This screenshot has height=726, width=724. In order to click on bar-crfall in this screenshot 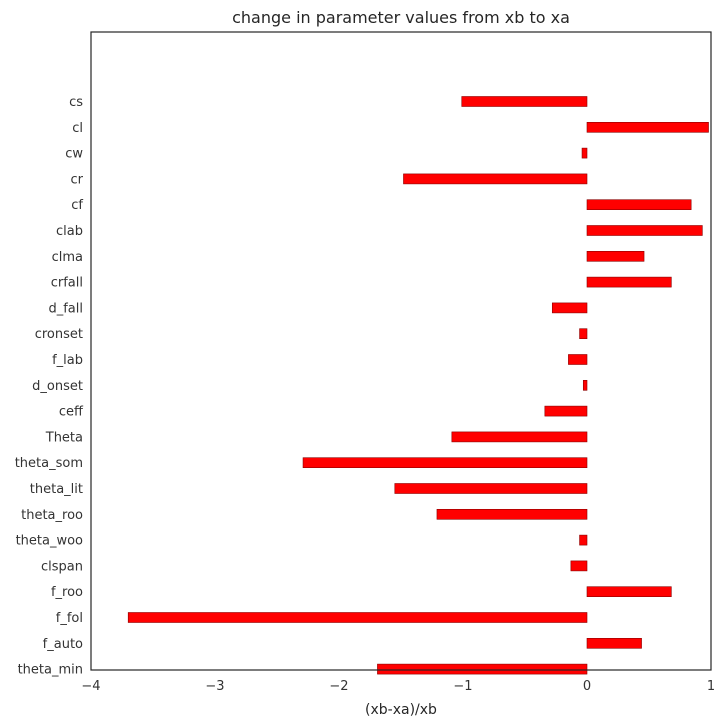, I will do `click(629, 282)`.